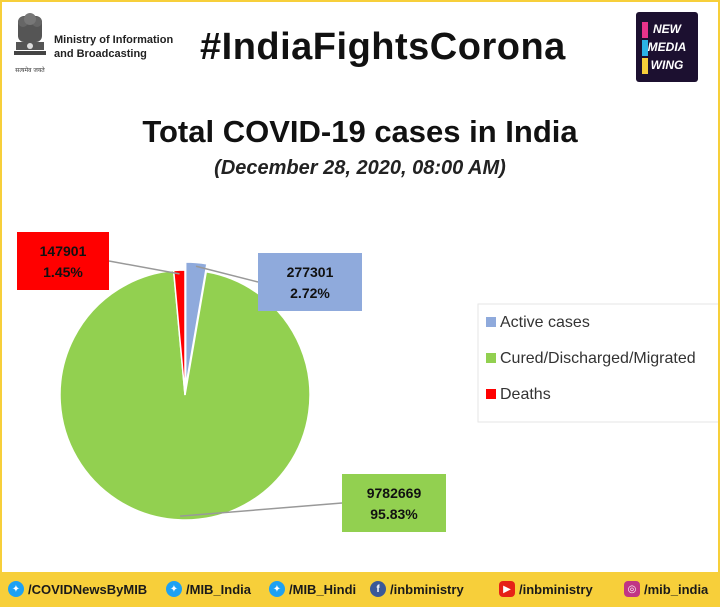 The image size is (720, 607). What do you see at coordinates (30, 70) in the screenshot?
I see `svg-text: सत्यमेव जयते` at bounding box center [30, 70].